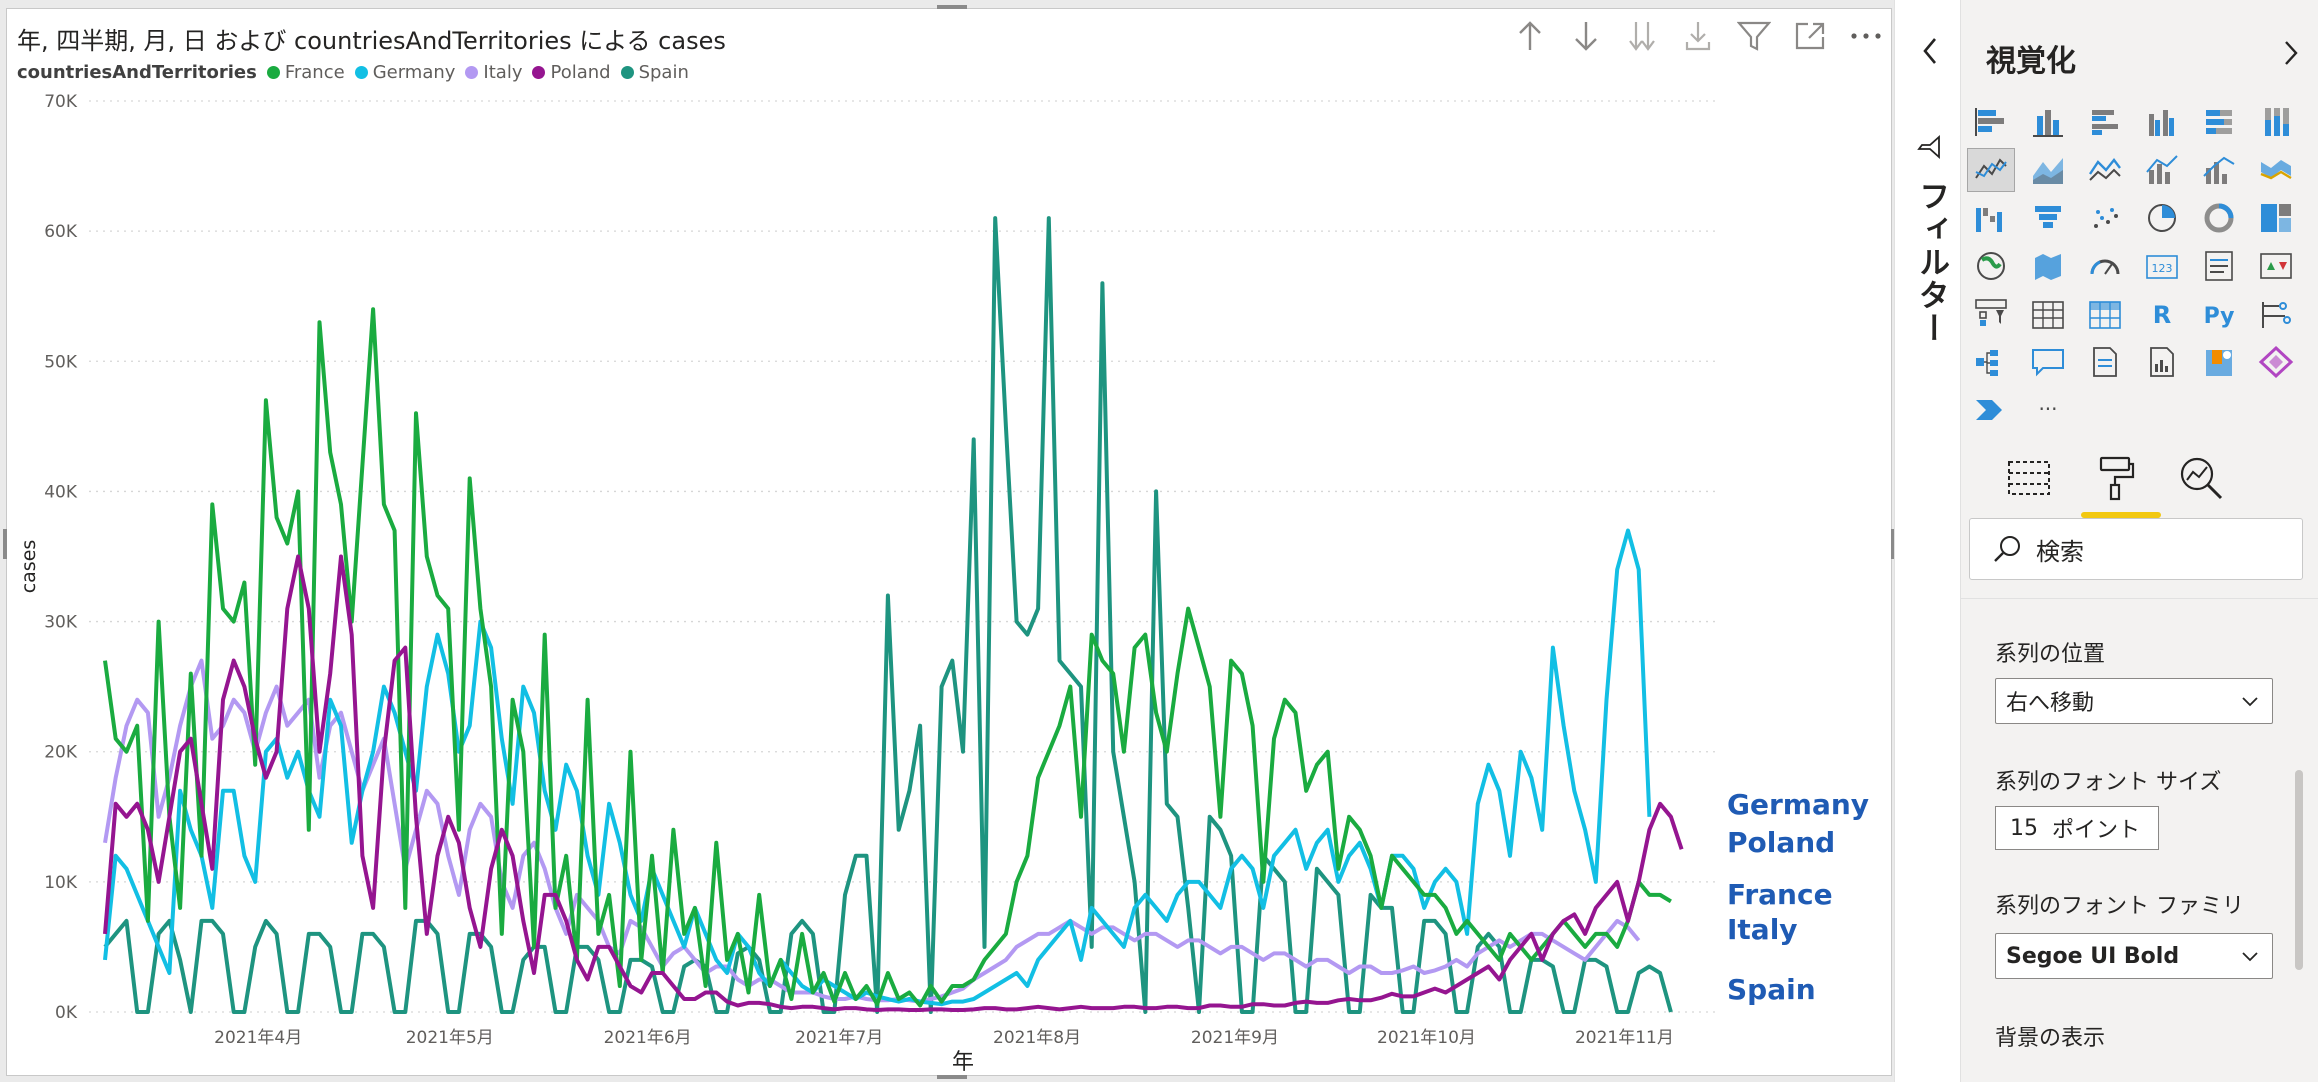  Describe the element at coordinates (2276, 266) in the screenshot. I see `kpi-button` at that location.